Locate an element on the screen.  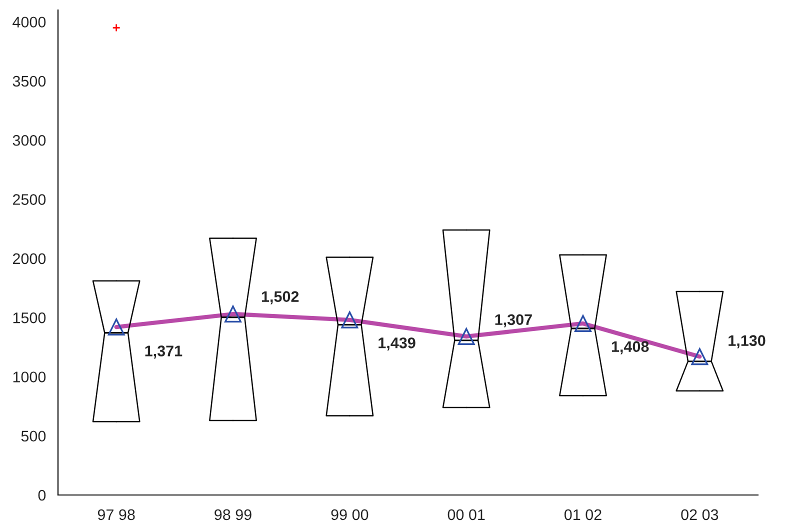
x-tick-label: 02 03 is located at coordinates (699, 514).